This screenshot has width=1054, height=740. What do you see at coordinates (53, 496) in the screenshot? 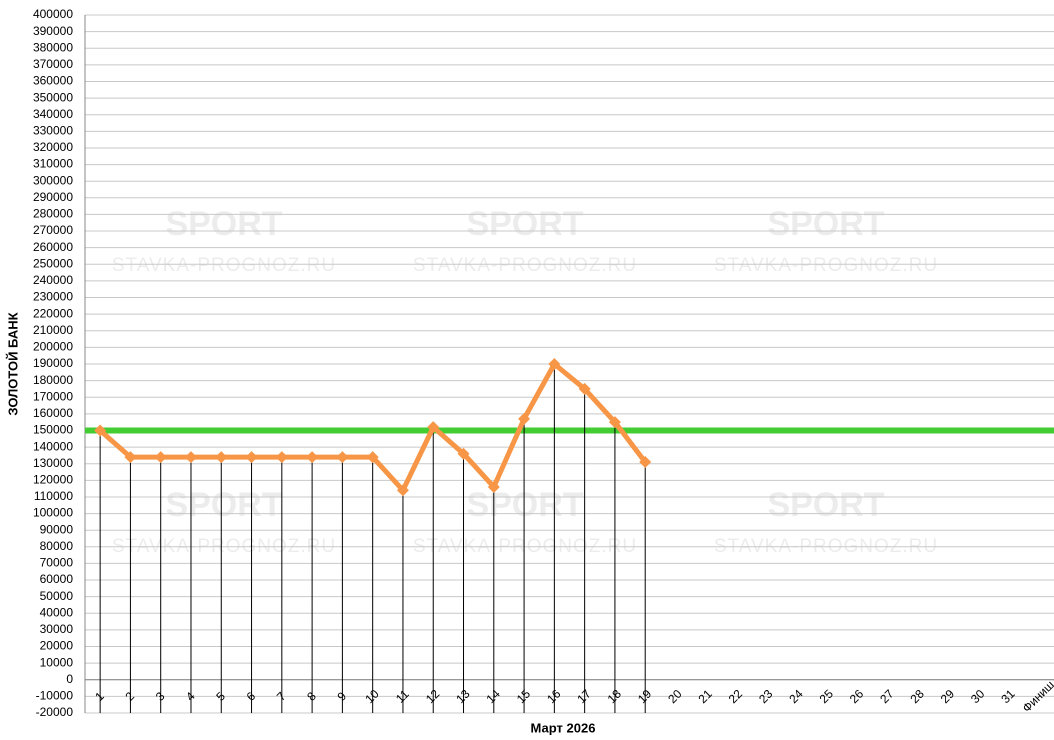
I see `y-tick-label: 110000` at bounding box center [53, 496].